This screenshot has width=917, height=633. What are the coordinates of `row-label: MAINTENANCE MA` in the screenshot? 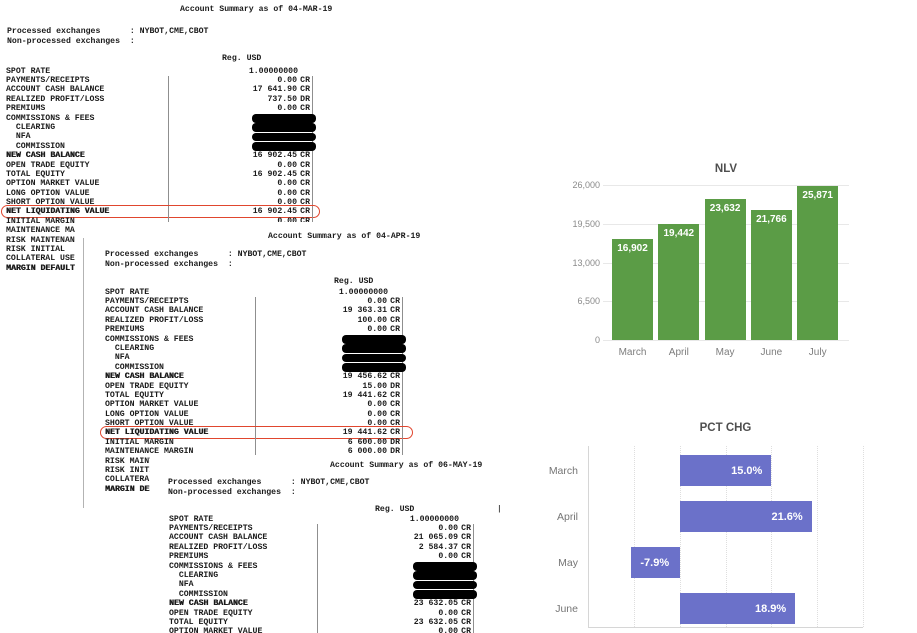 It's located at (40, 231).